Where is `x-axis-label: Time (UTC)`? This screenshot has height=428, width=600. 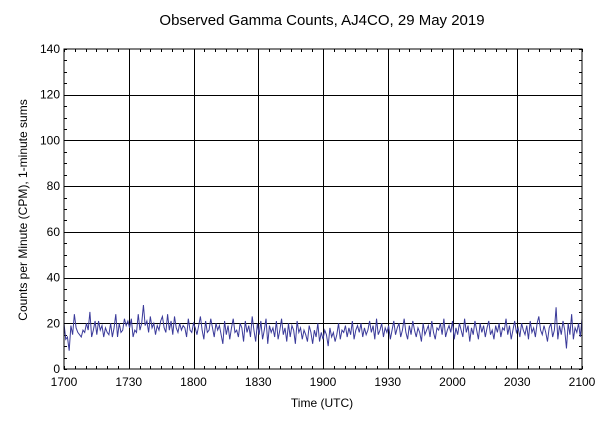 x-axis-label: Time (UTC) is located at coordinates (322, 403).